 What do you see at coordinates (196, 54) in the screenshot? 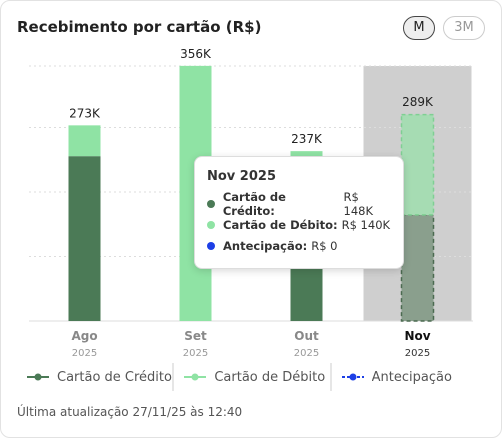
I see `total-label: 356K` at bounding box center [196, 54].